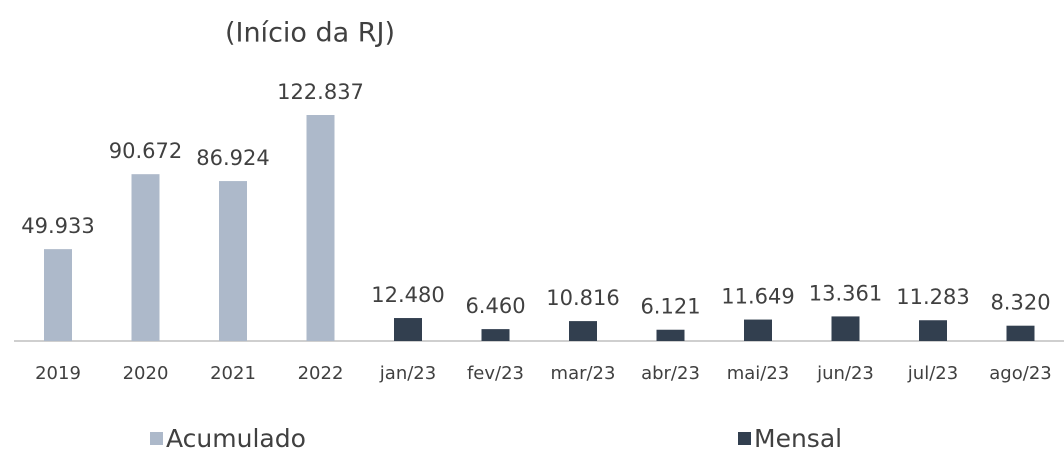 Image resolution: width=1064 pixels, height=455 pixels. I want to click on x-tick-label: 2022, so click(321, 373).